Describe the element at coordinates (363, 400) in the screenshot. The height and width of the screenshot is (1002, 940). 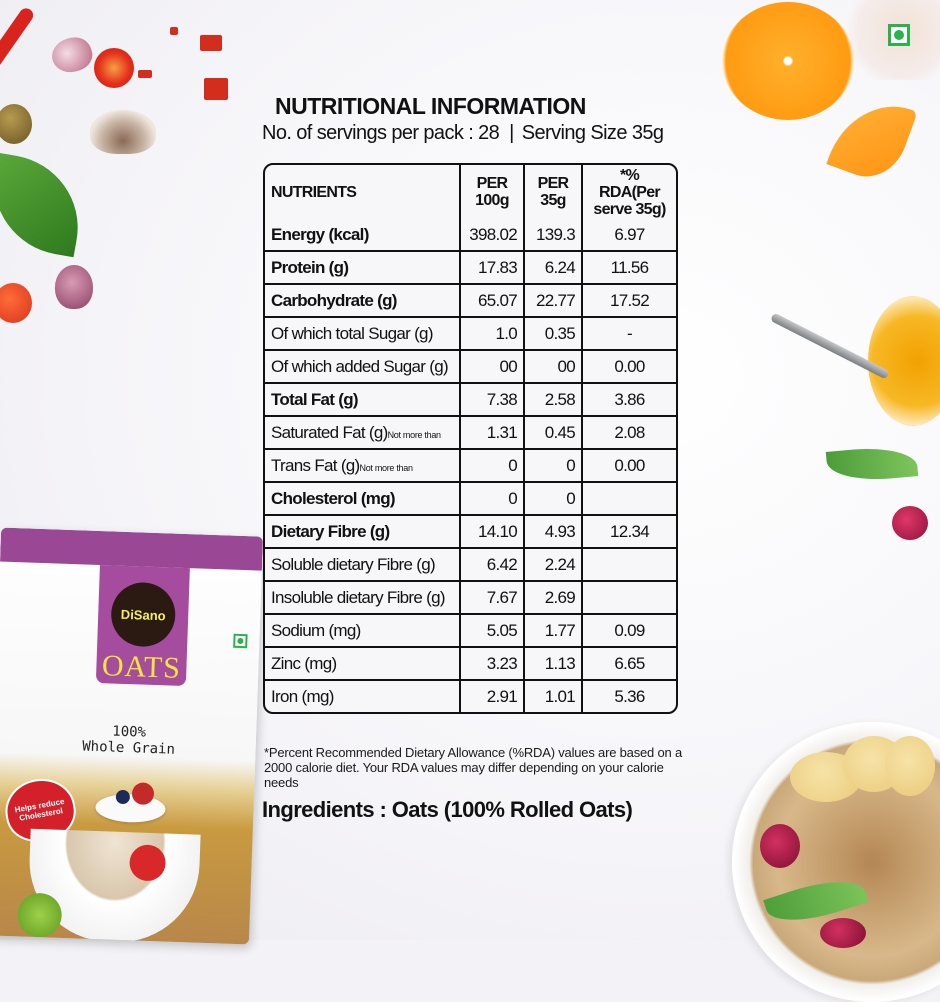
I see `nutrient-name: Total Fat (g)` at that location.